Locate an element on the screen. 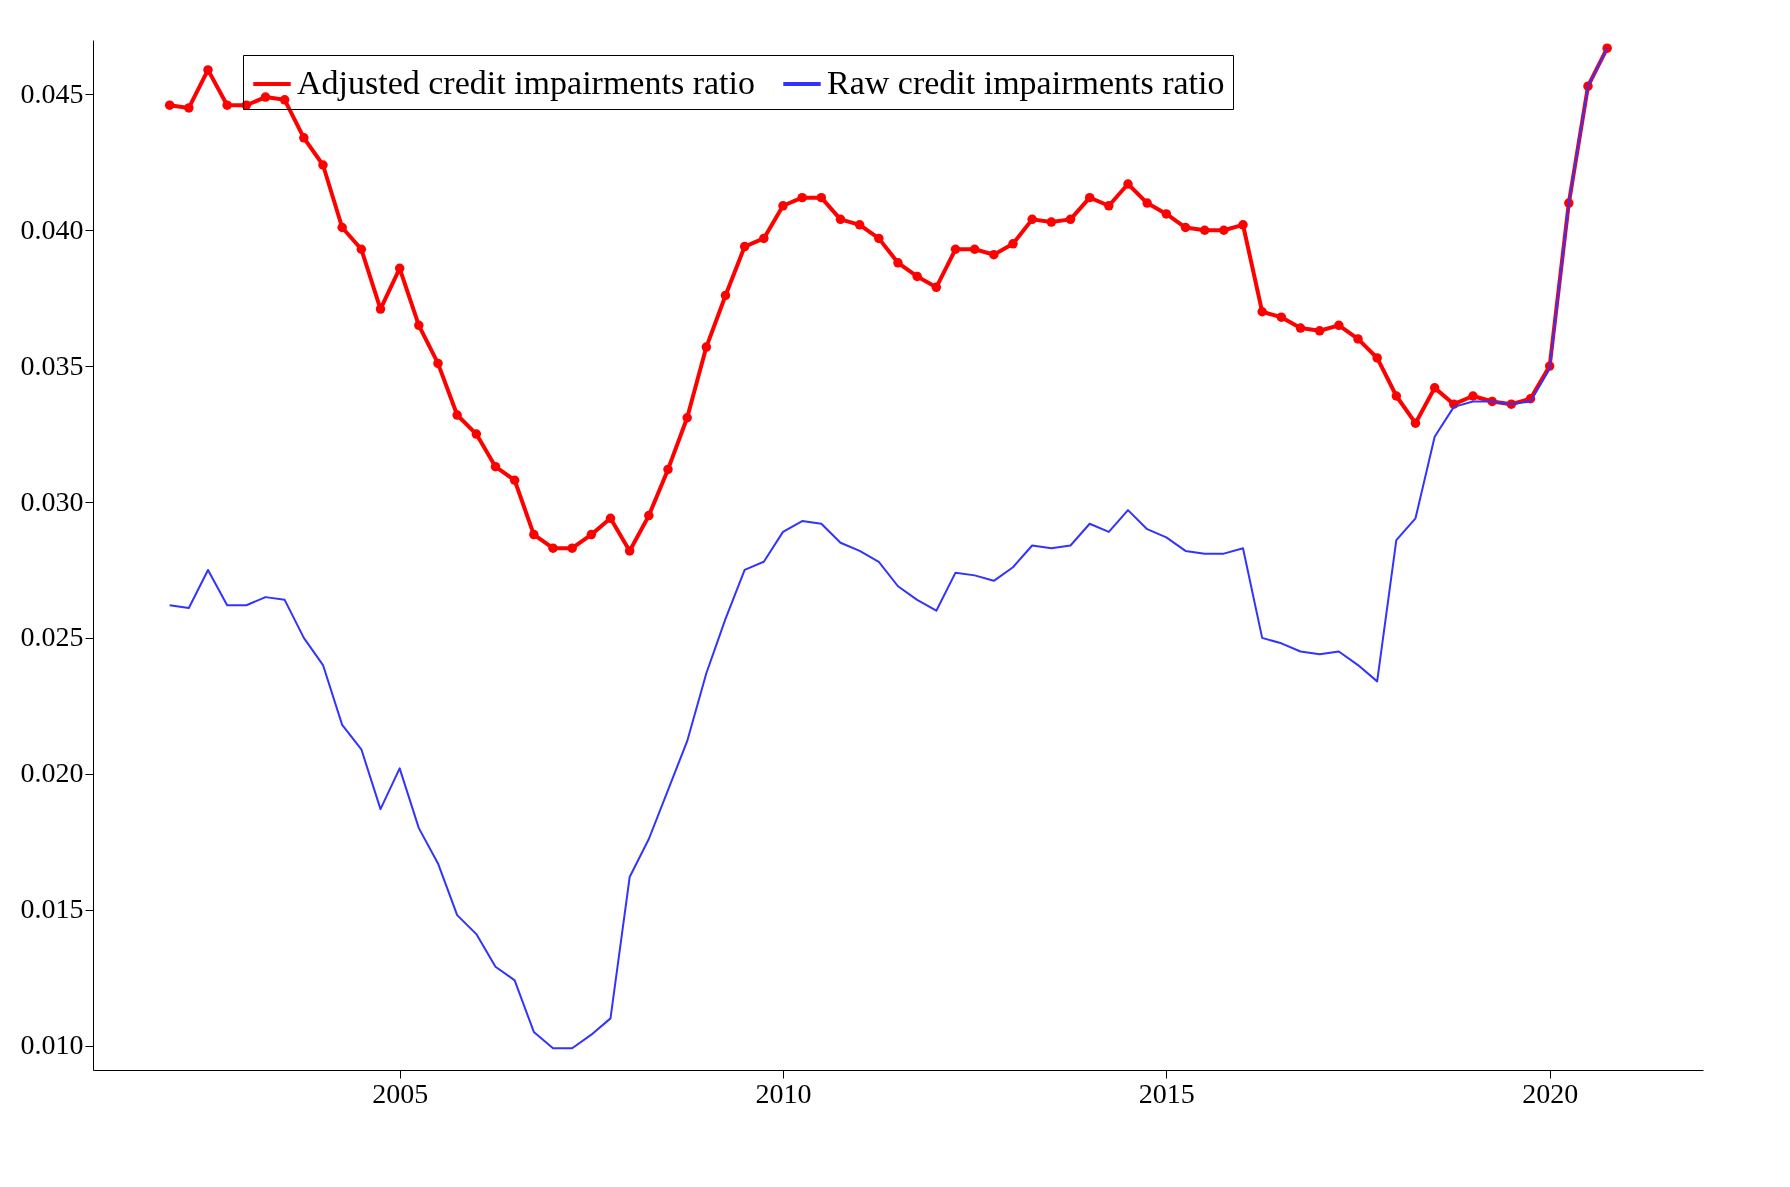 The width and height of the screenshot is (1790, 1187). x-tick-label: 2020 is located at coordinates (1550, 1093).